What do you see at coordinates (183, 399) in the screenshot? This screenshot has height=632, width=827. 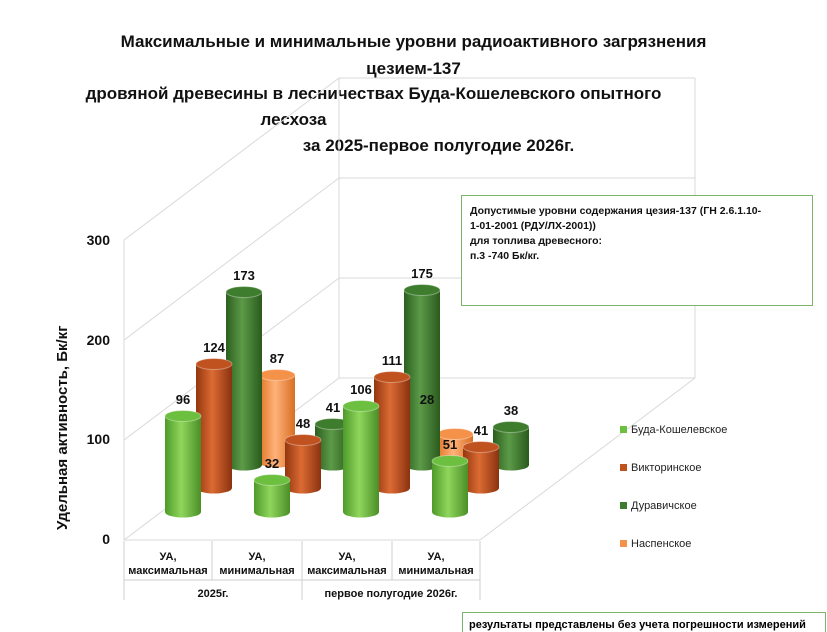 I see `data-label-0-0: 96` at bounding box center [183, 399].